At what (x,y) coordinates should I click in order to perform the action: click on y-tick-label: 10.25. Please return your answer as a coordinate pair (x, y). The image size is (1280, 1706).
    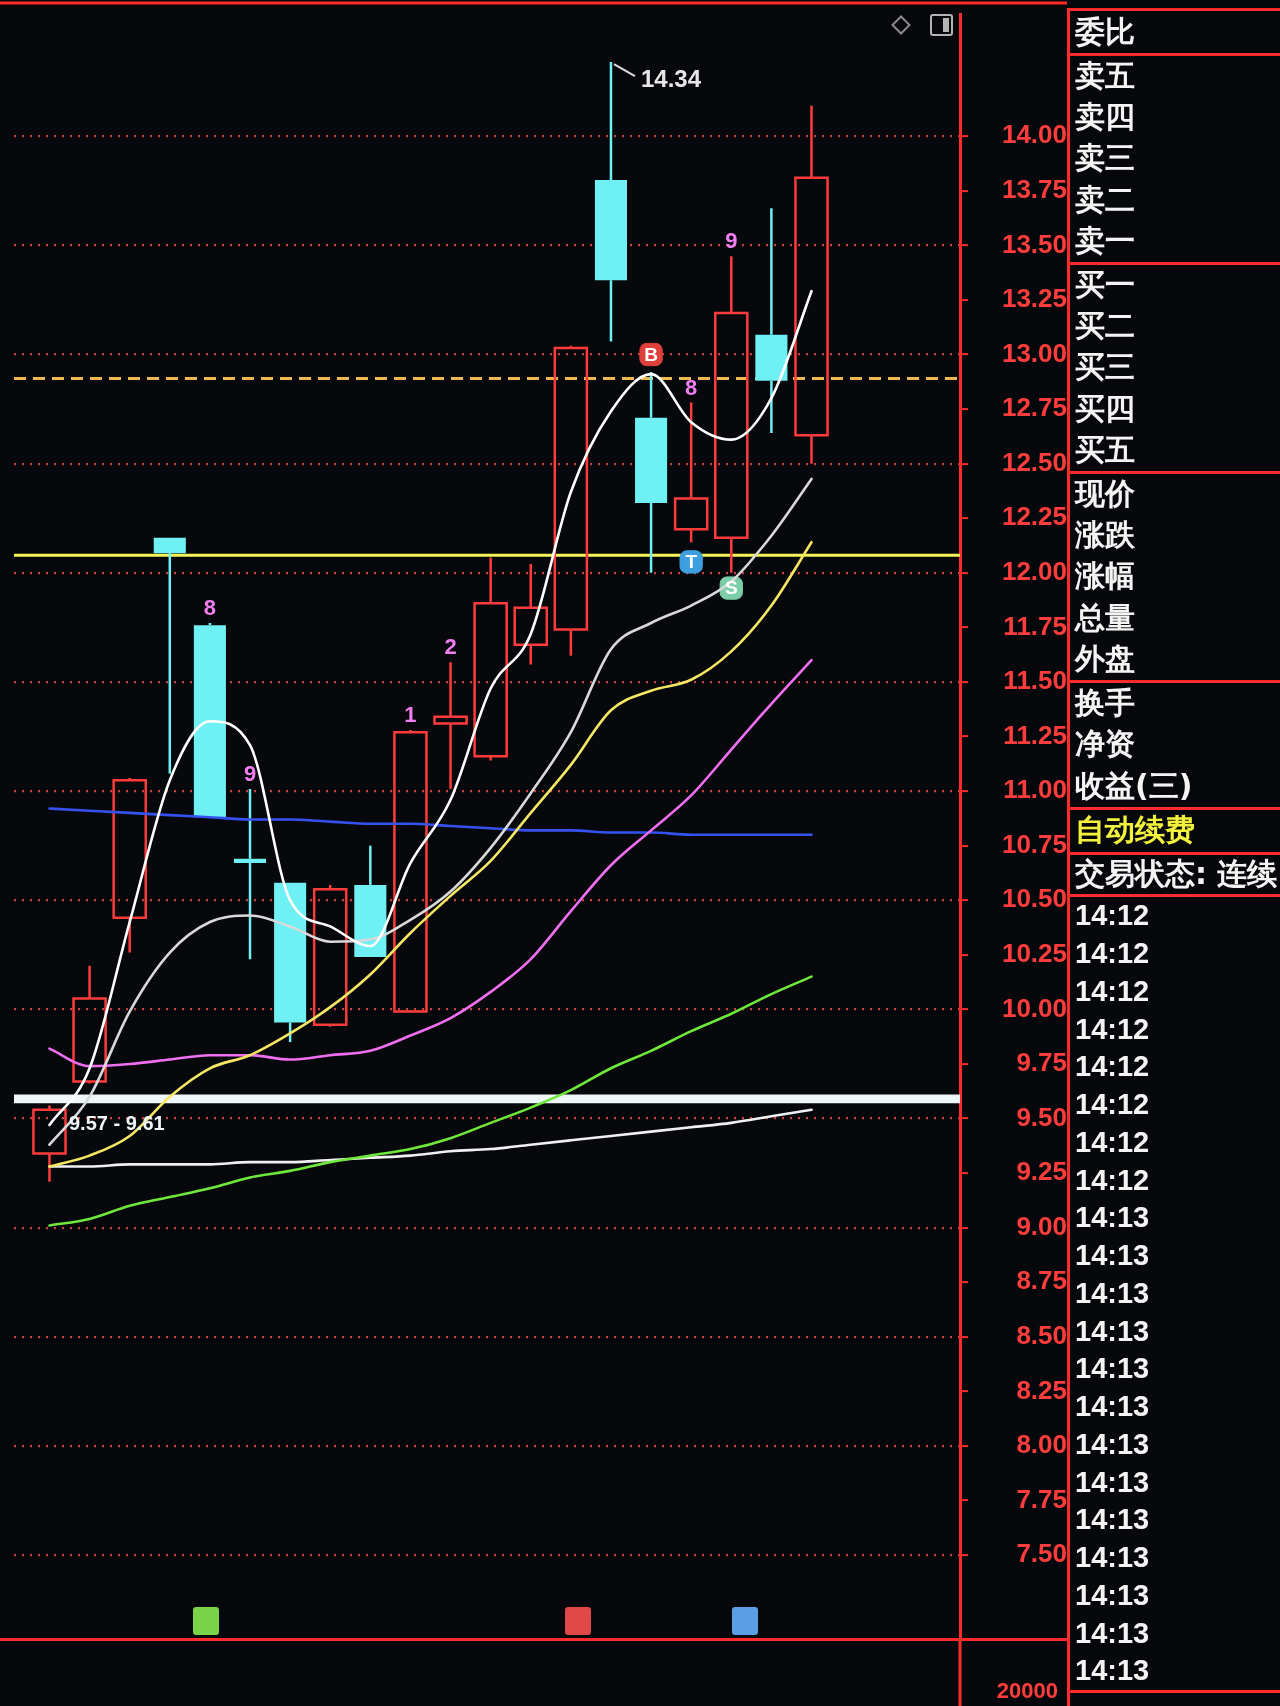
    Looking at the image, I should click on (1034, 952).